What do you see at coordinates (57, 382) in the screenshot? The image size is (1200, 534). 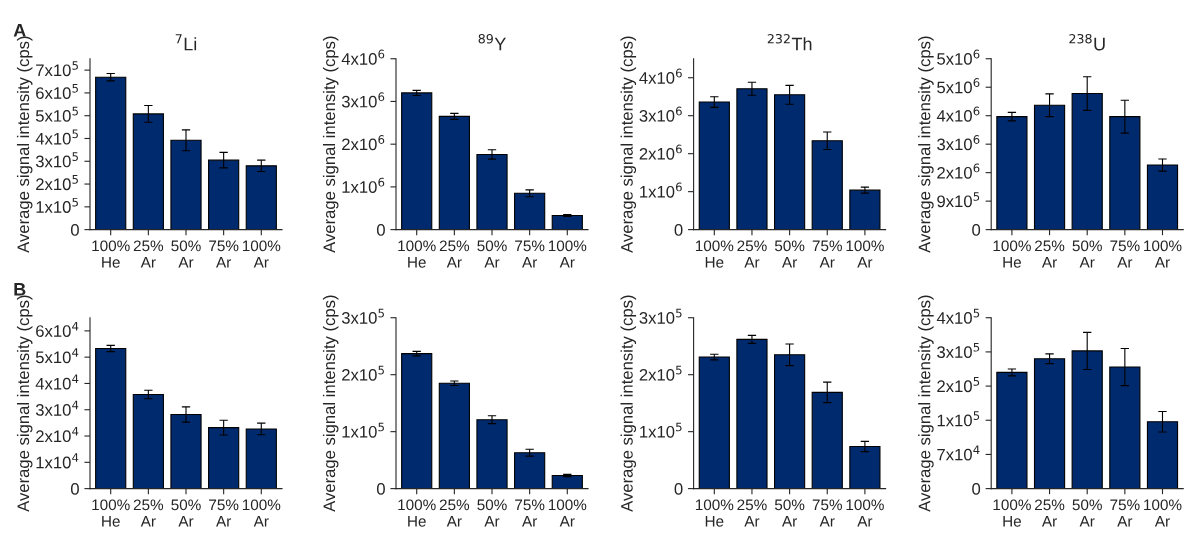 I see `y-tick-label: 4x10$^{4}$` at bounding box center [57, 382].